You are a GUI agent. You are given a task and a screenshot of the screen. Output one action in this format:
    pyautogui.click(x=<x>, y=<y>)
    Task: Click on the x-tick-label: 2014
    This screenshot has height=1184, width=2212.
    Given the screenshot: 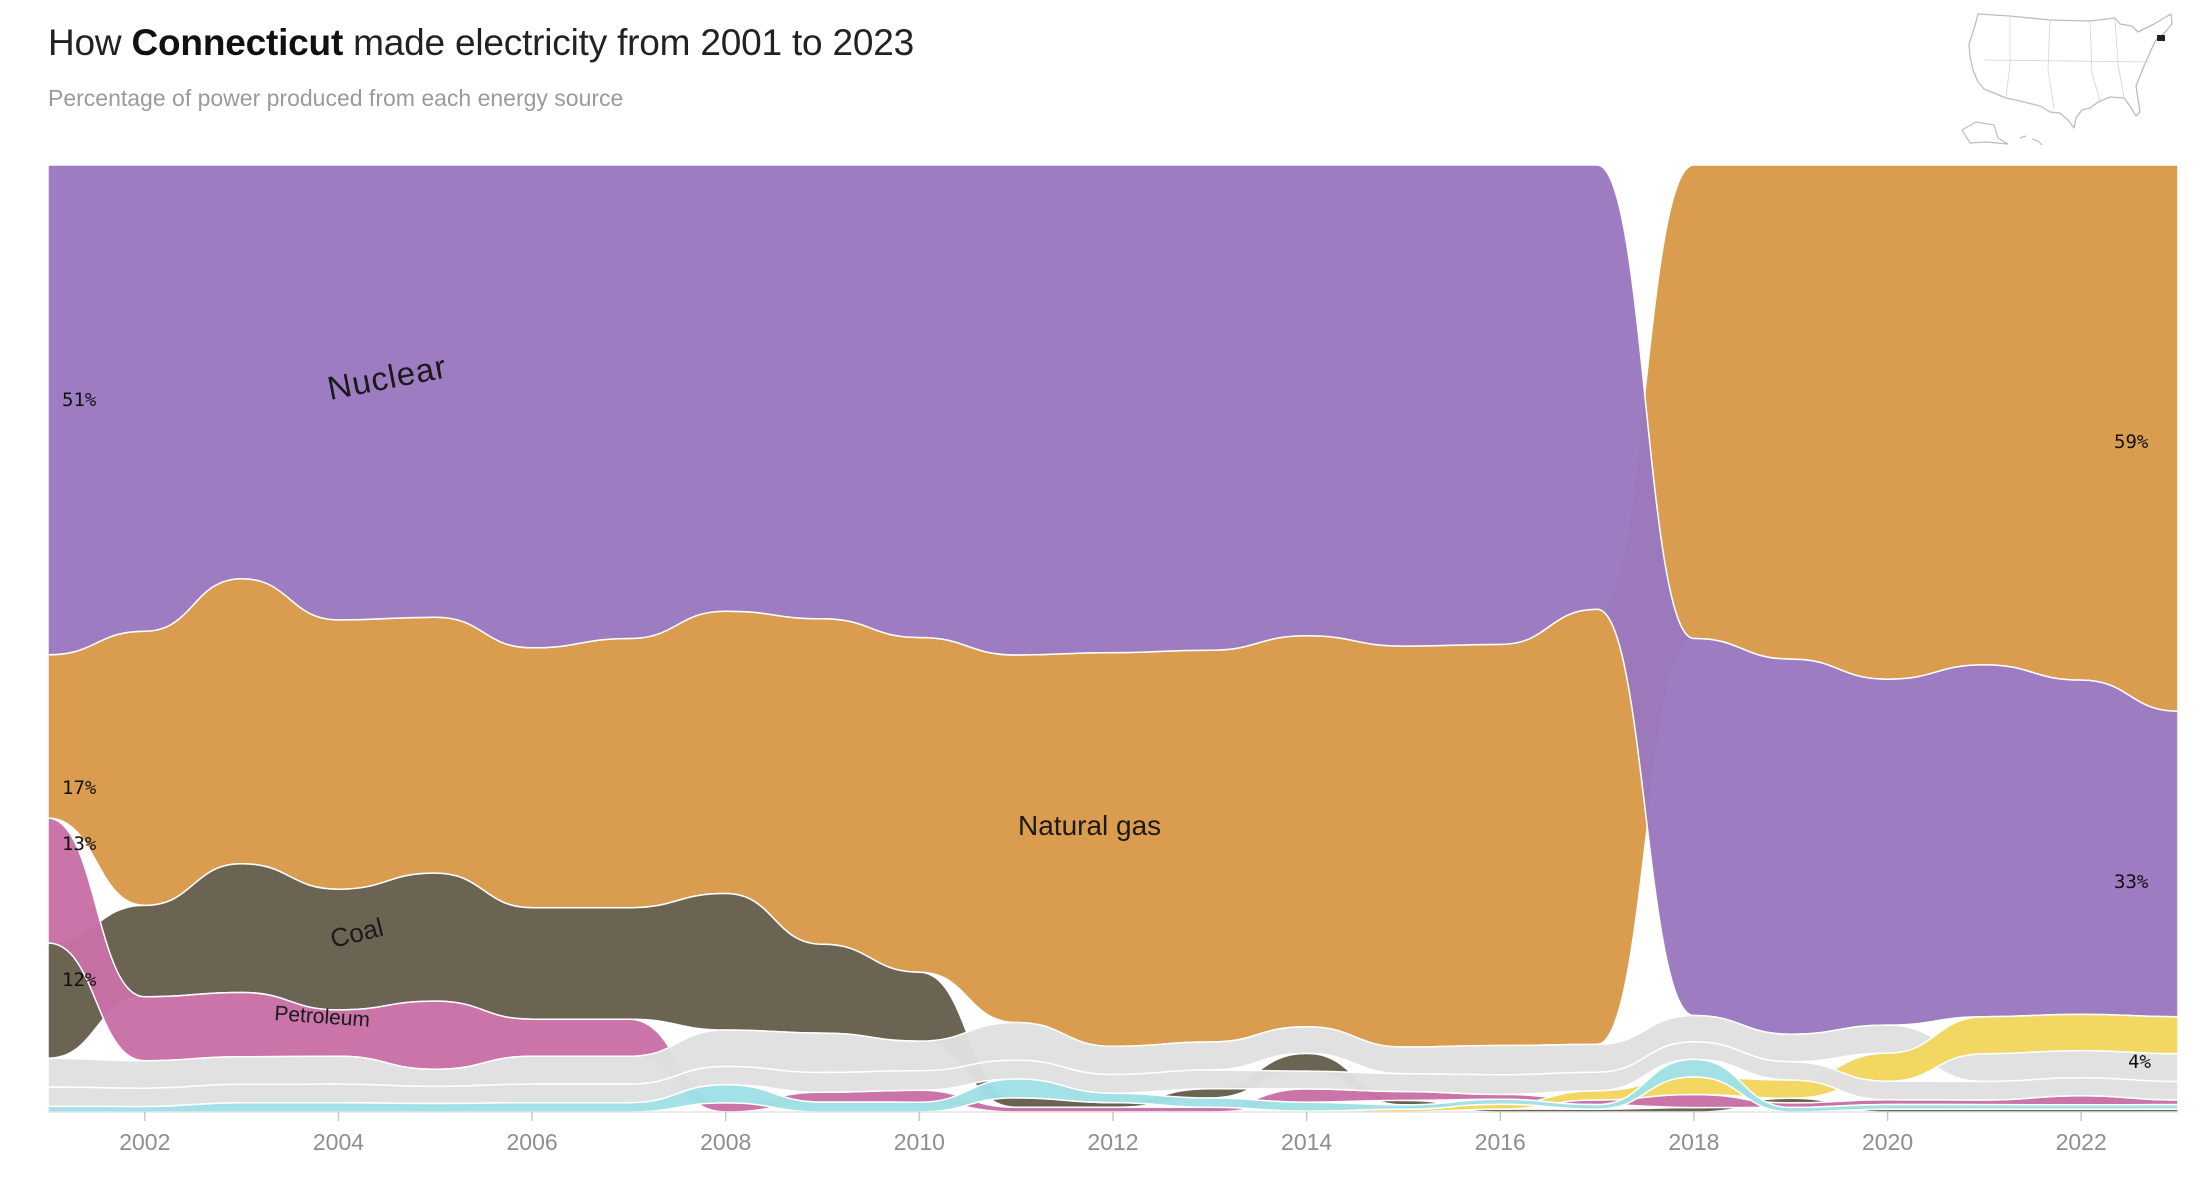 What is the action you would take?
    pyautogui.click(x=1306, y=1142)
    